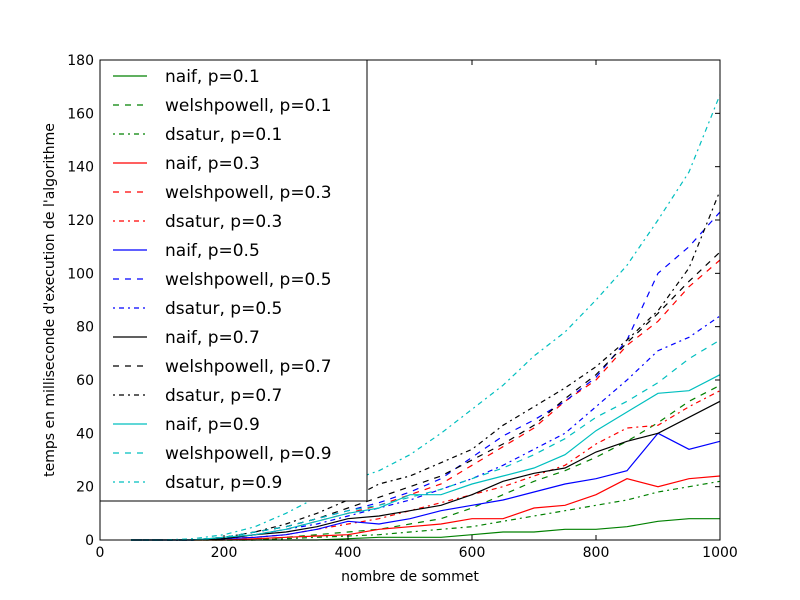 This screenshot has height=600, width=800. I want to click on y-tick-label-3: 60, so click(85, 381).